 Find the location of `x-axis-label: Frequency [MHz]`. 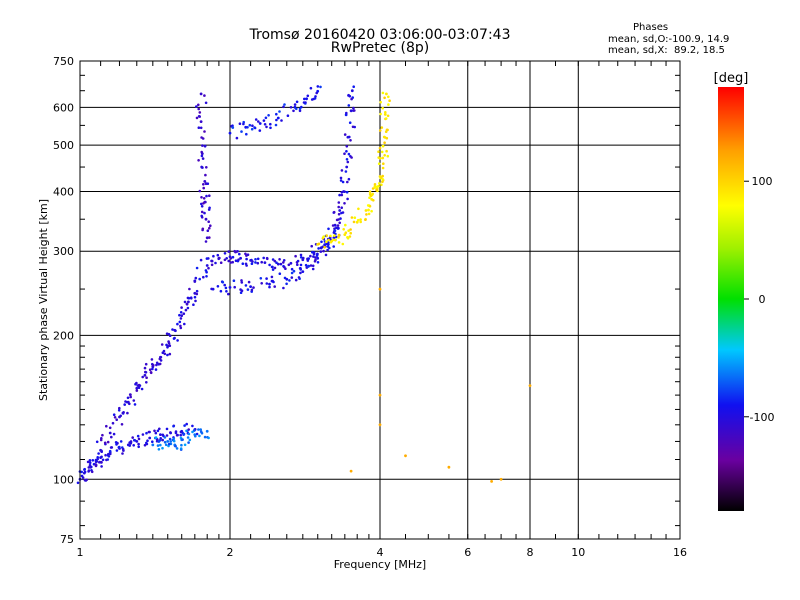

x-axis-label: Frequency [MHz] is located at coordinates (380, 564).